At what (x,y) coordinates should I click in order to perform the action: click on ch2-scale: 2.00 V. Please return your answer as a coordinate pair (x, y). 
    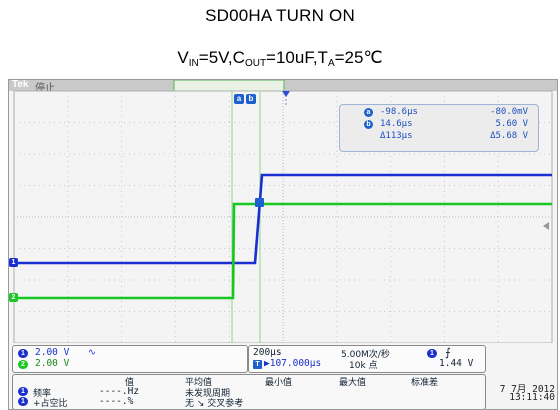
    Looking at the image, I should click on (52, 363).